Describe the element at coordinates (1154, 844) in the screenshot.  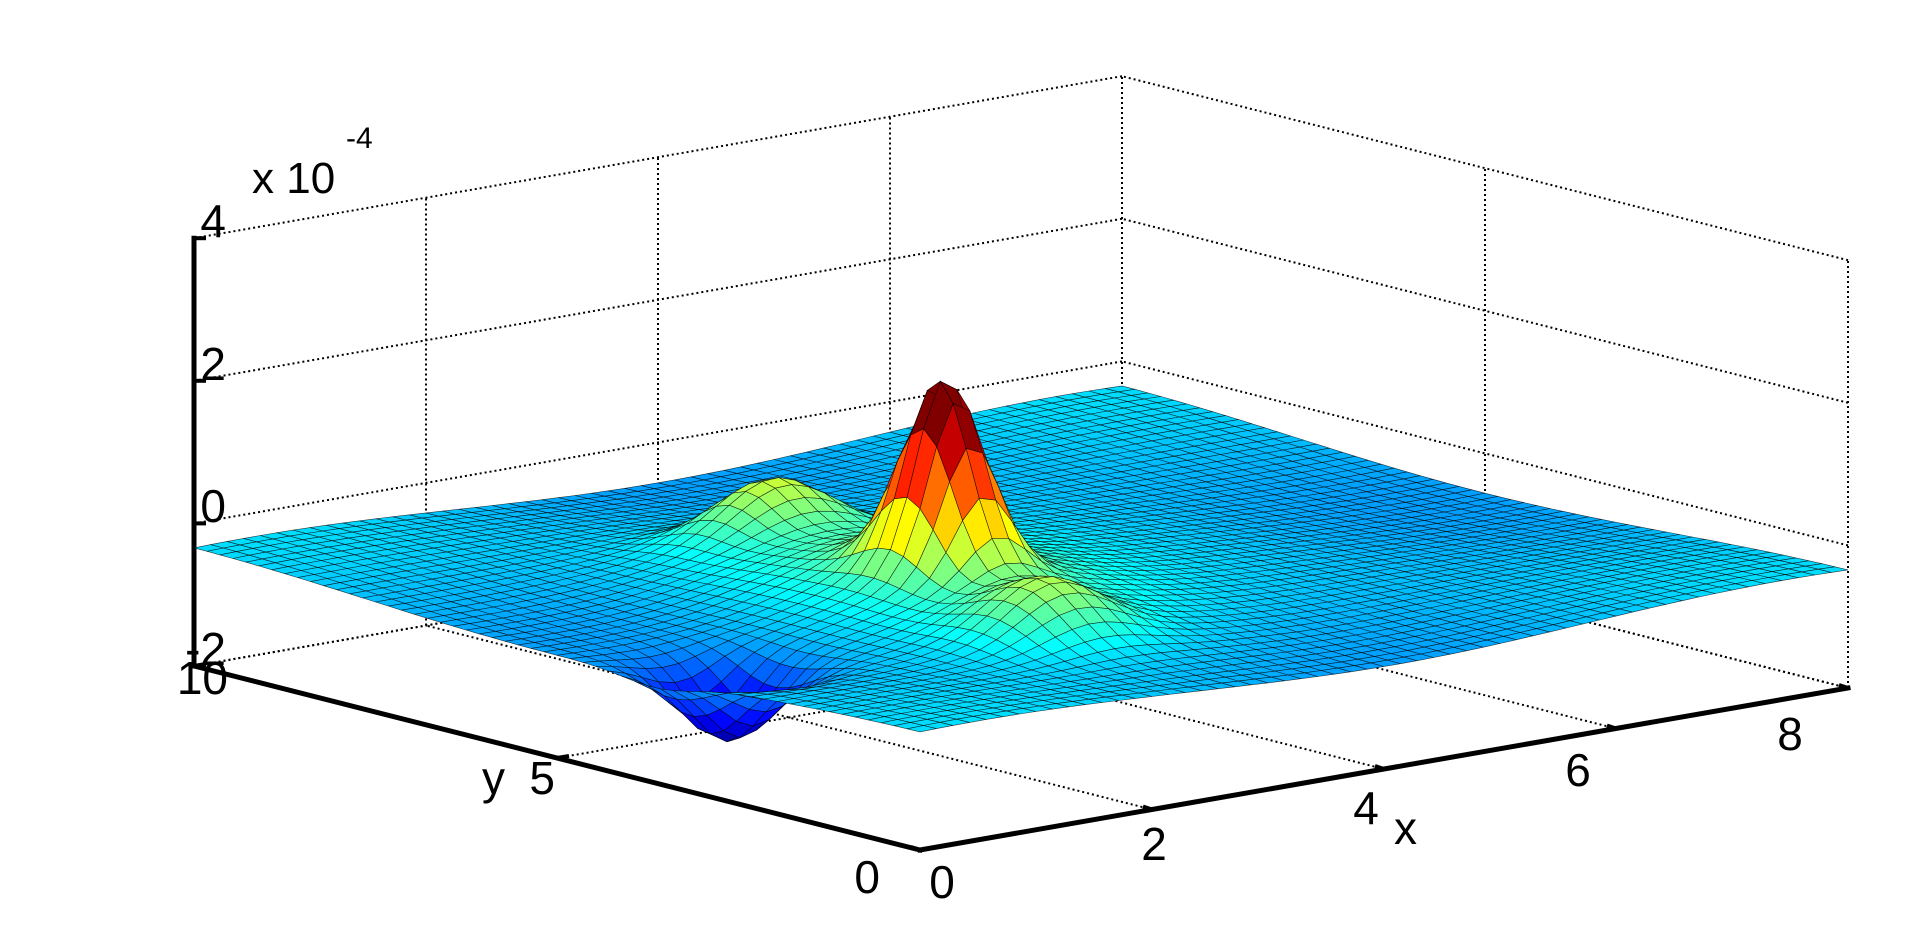
I see `x-tick-label: 2` at that location.